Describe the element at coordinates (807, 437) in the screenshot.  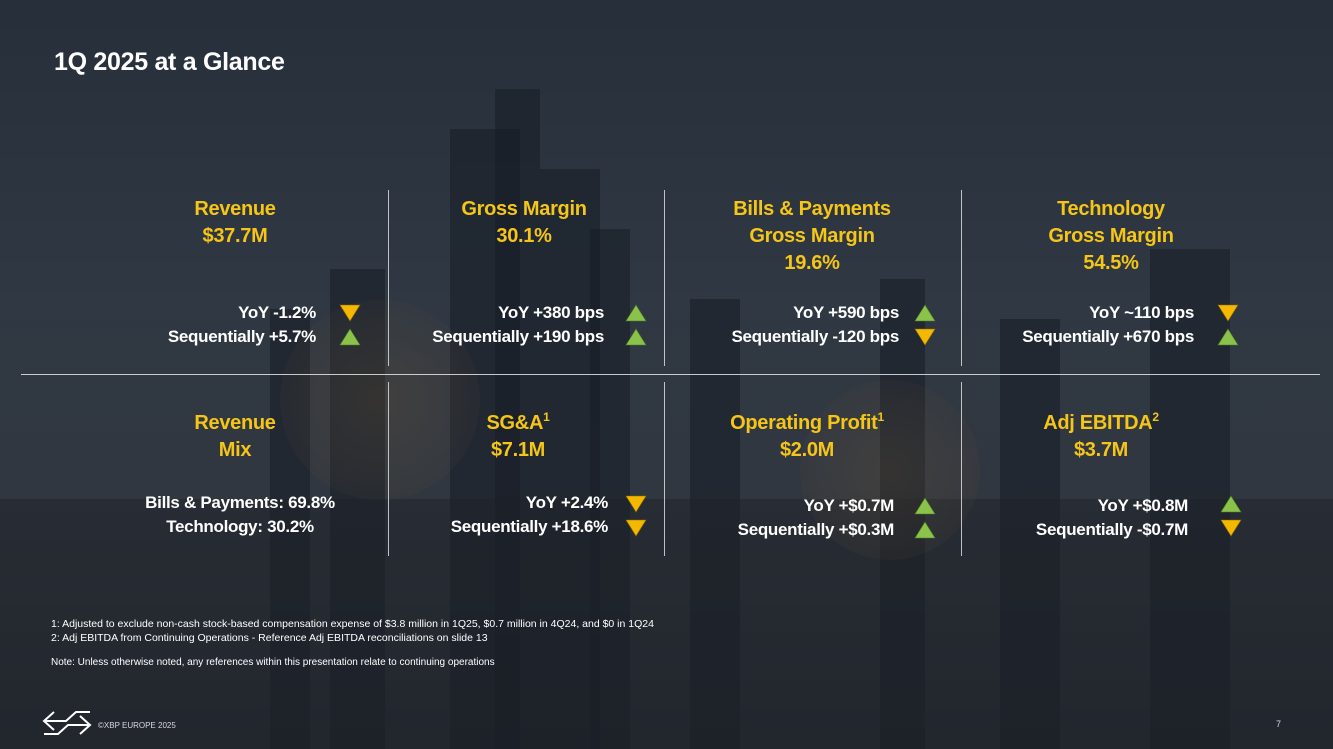
I see `operating-profit-heading: Operating Profit1 $2.0M` at that location.